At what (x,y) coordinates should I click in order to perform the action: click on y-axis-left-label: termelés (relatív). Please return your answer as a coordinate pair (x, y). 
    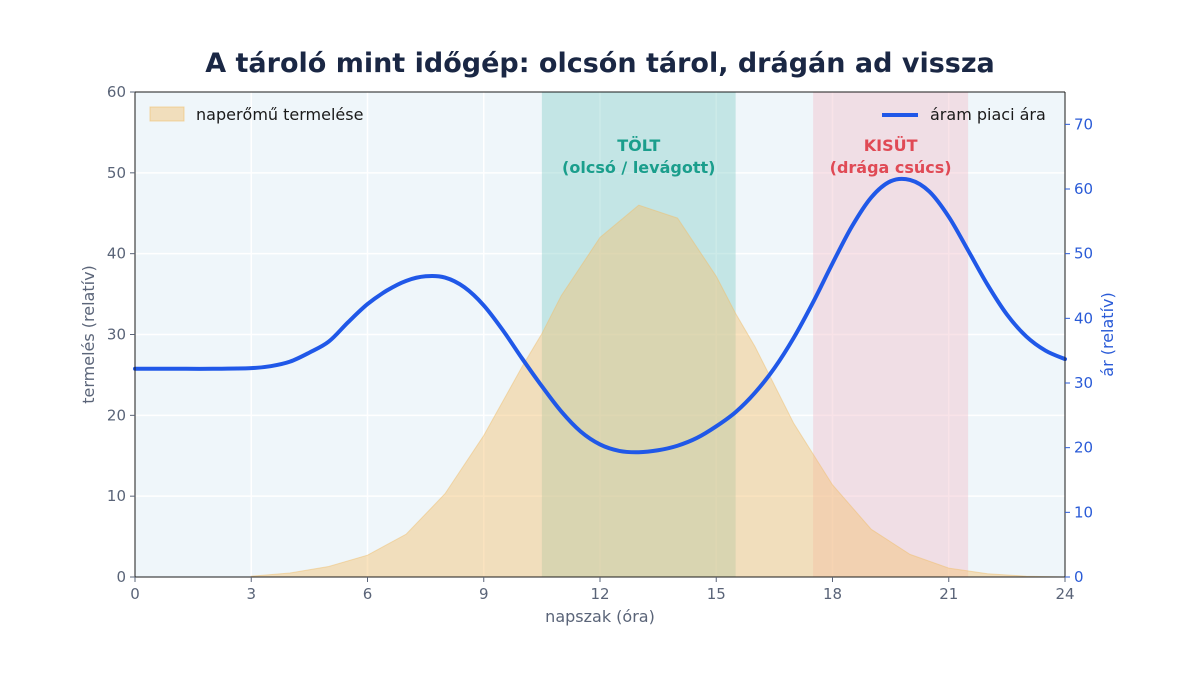
    Looking at the image, I should click on (88, 334).